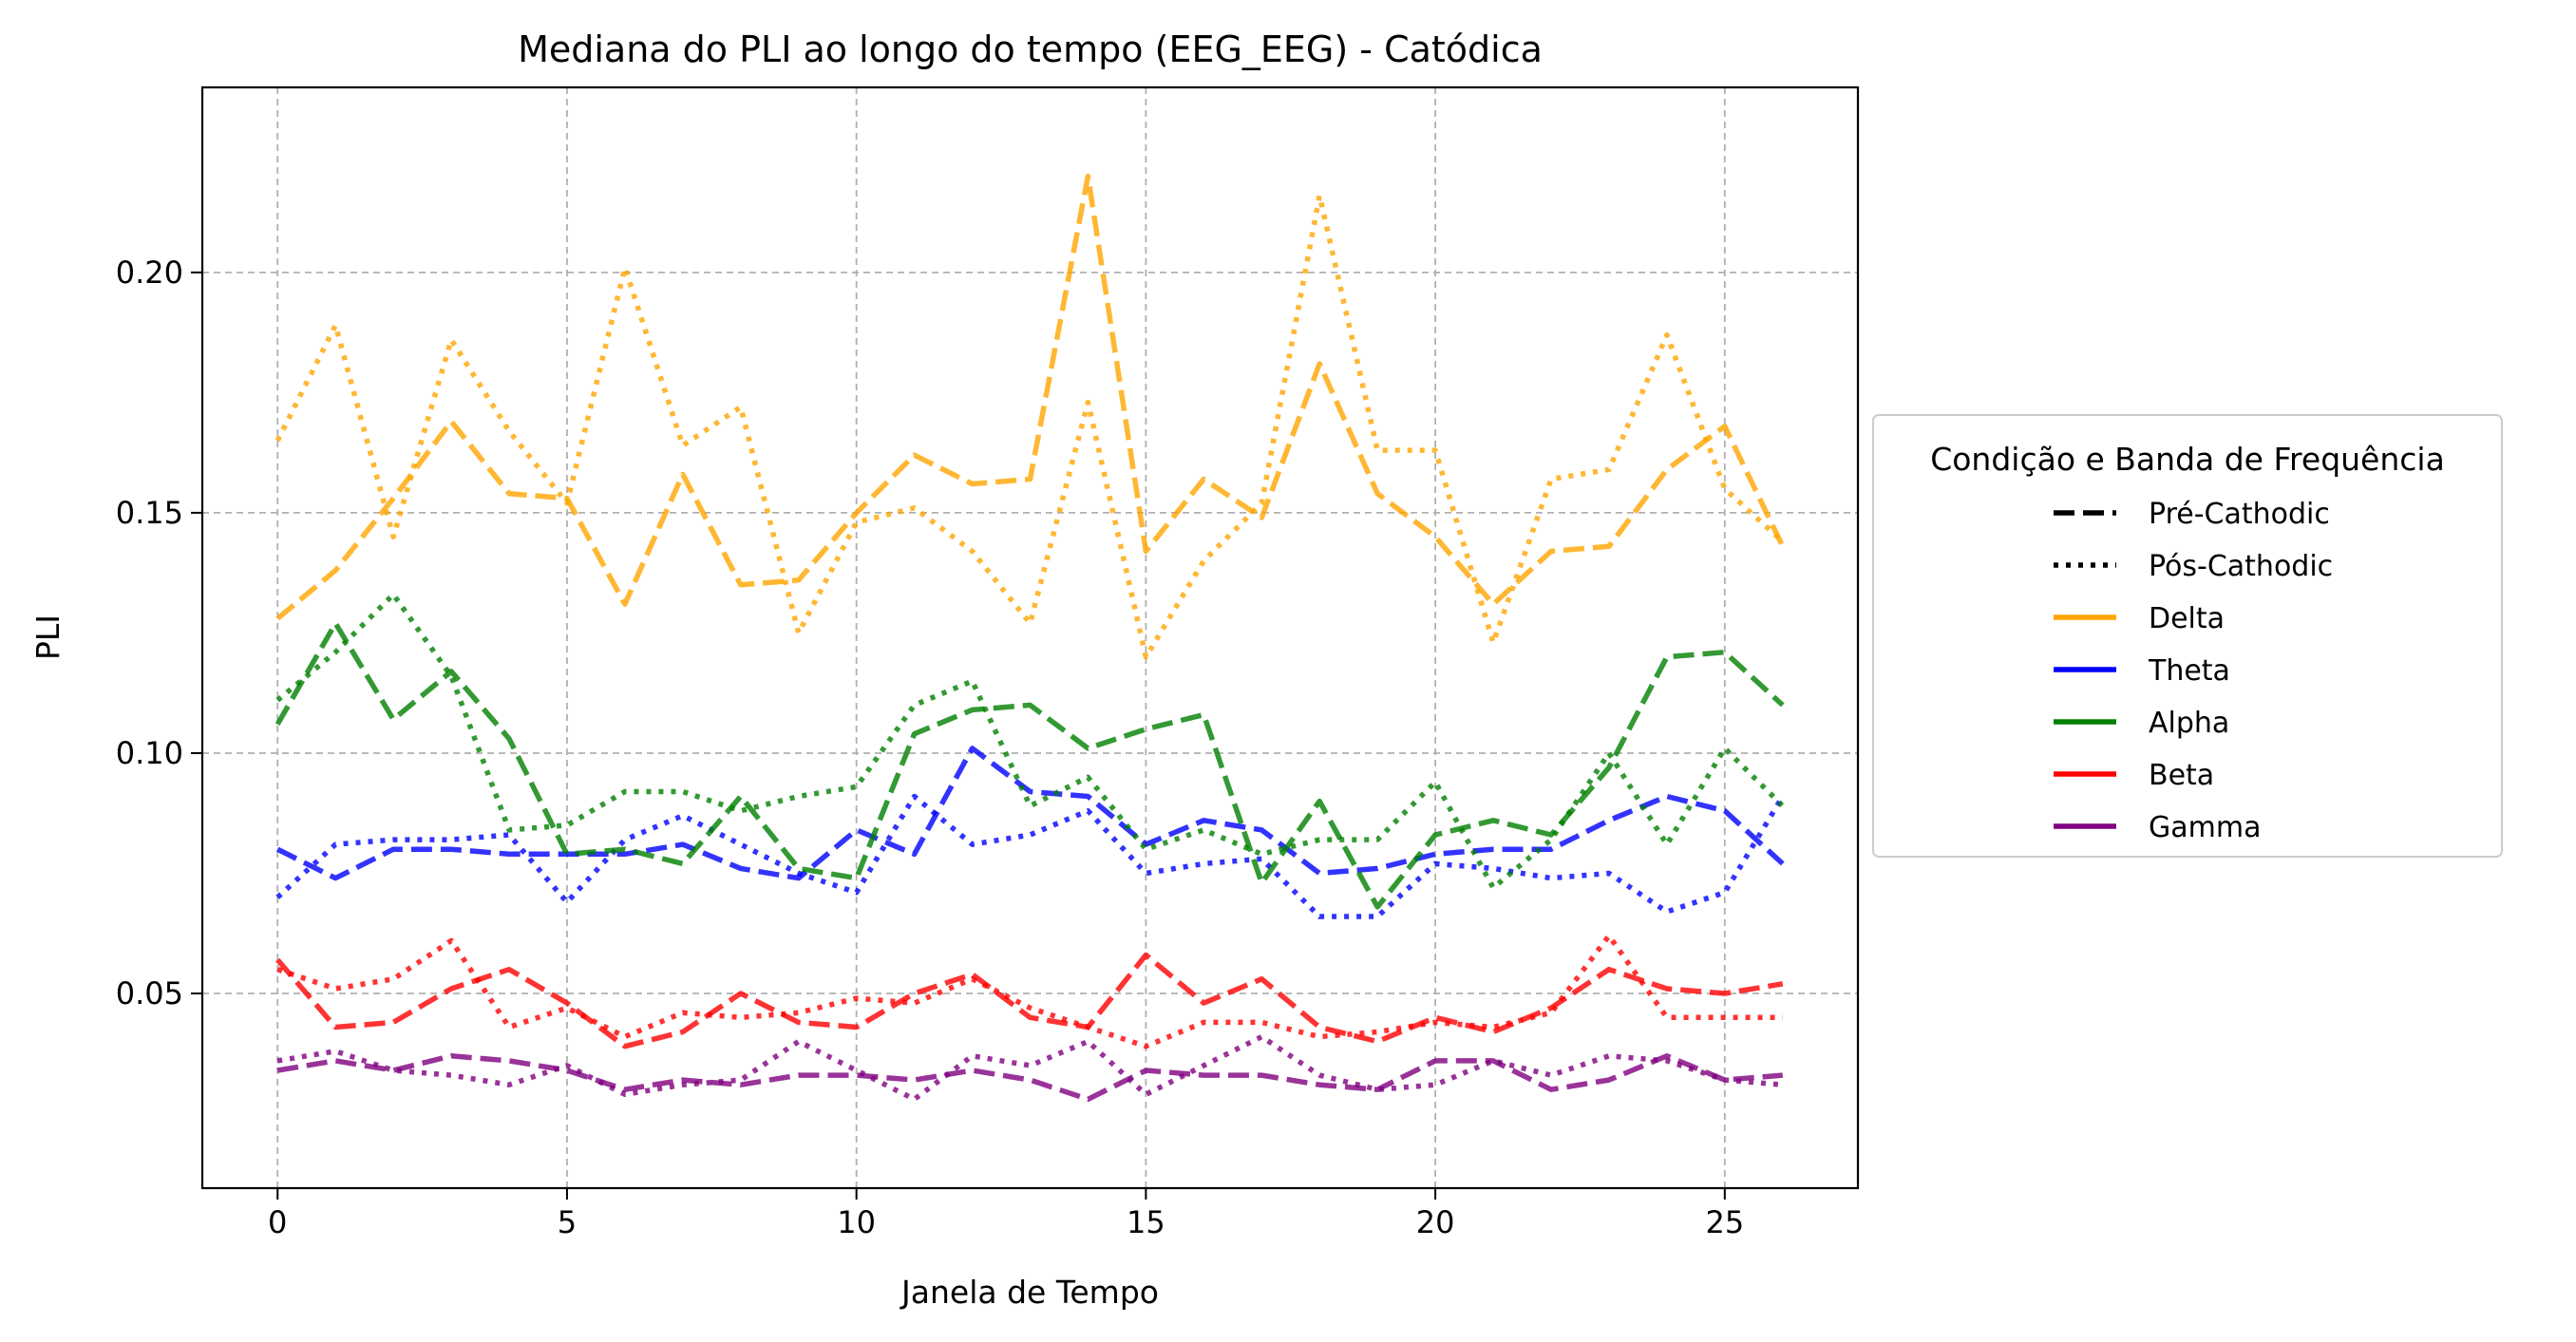 This screenshot has width=2576, height=1342. I want to click on legend-label: Alpha, so click(2189, 723).